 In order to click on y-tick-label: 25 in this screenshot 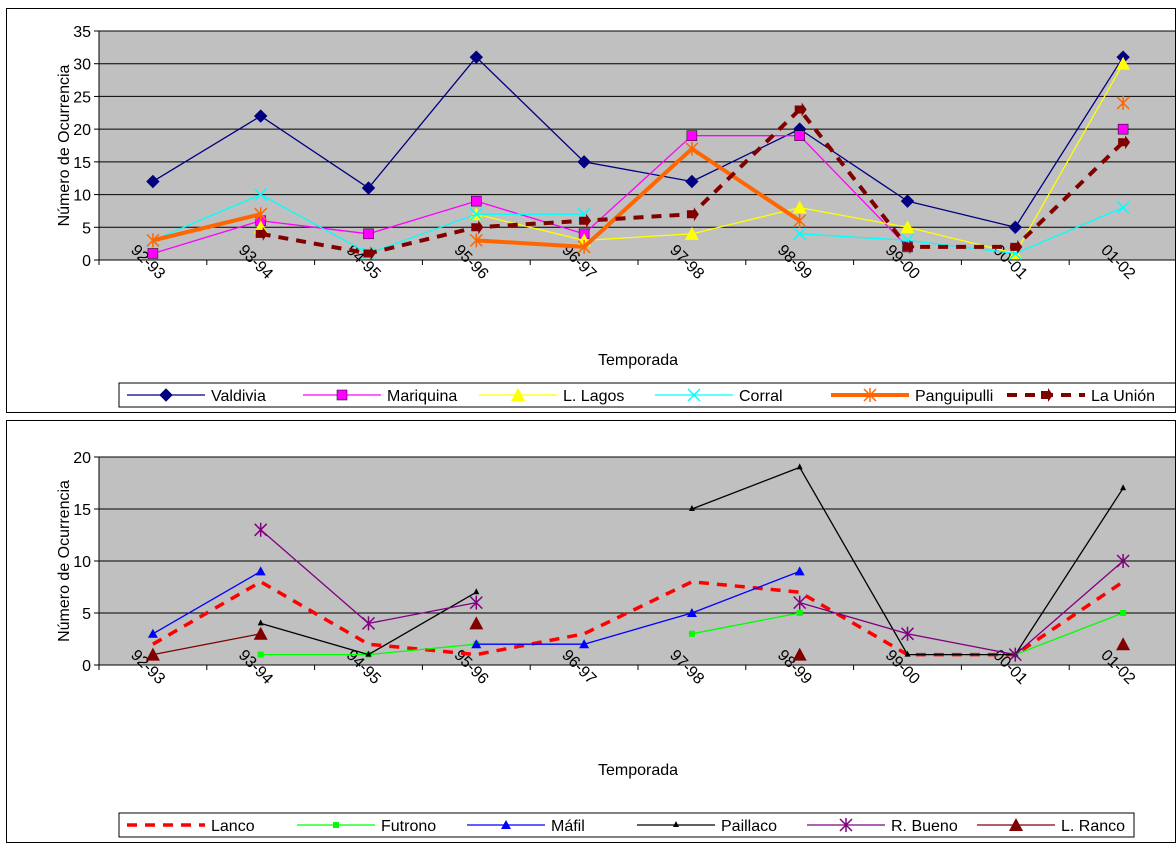, I will do `click(82, 97)`.